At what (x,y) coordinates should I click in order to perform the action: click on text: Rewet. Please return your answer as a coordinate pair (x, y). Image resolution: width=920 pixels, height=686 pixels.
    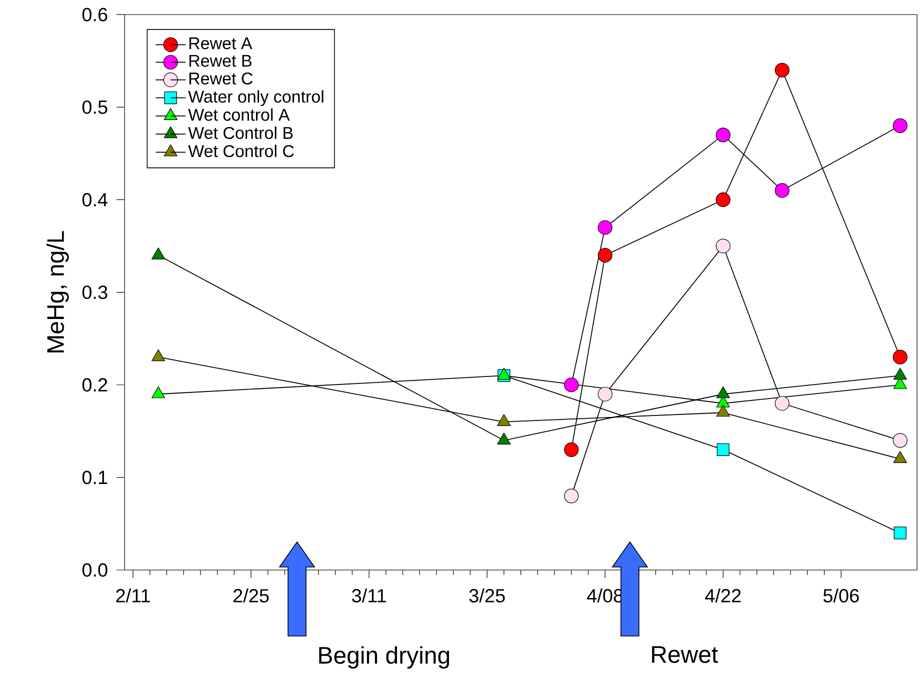
    Looking at the image, I should click on (685, 654).